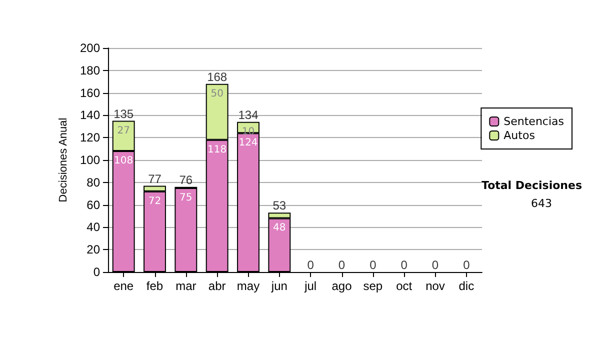  I want to click on data-label: 10, so click(248, 132).